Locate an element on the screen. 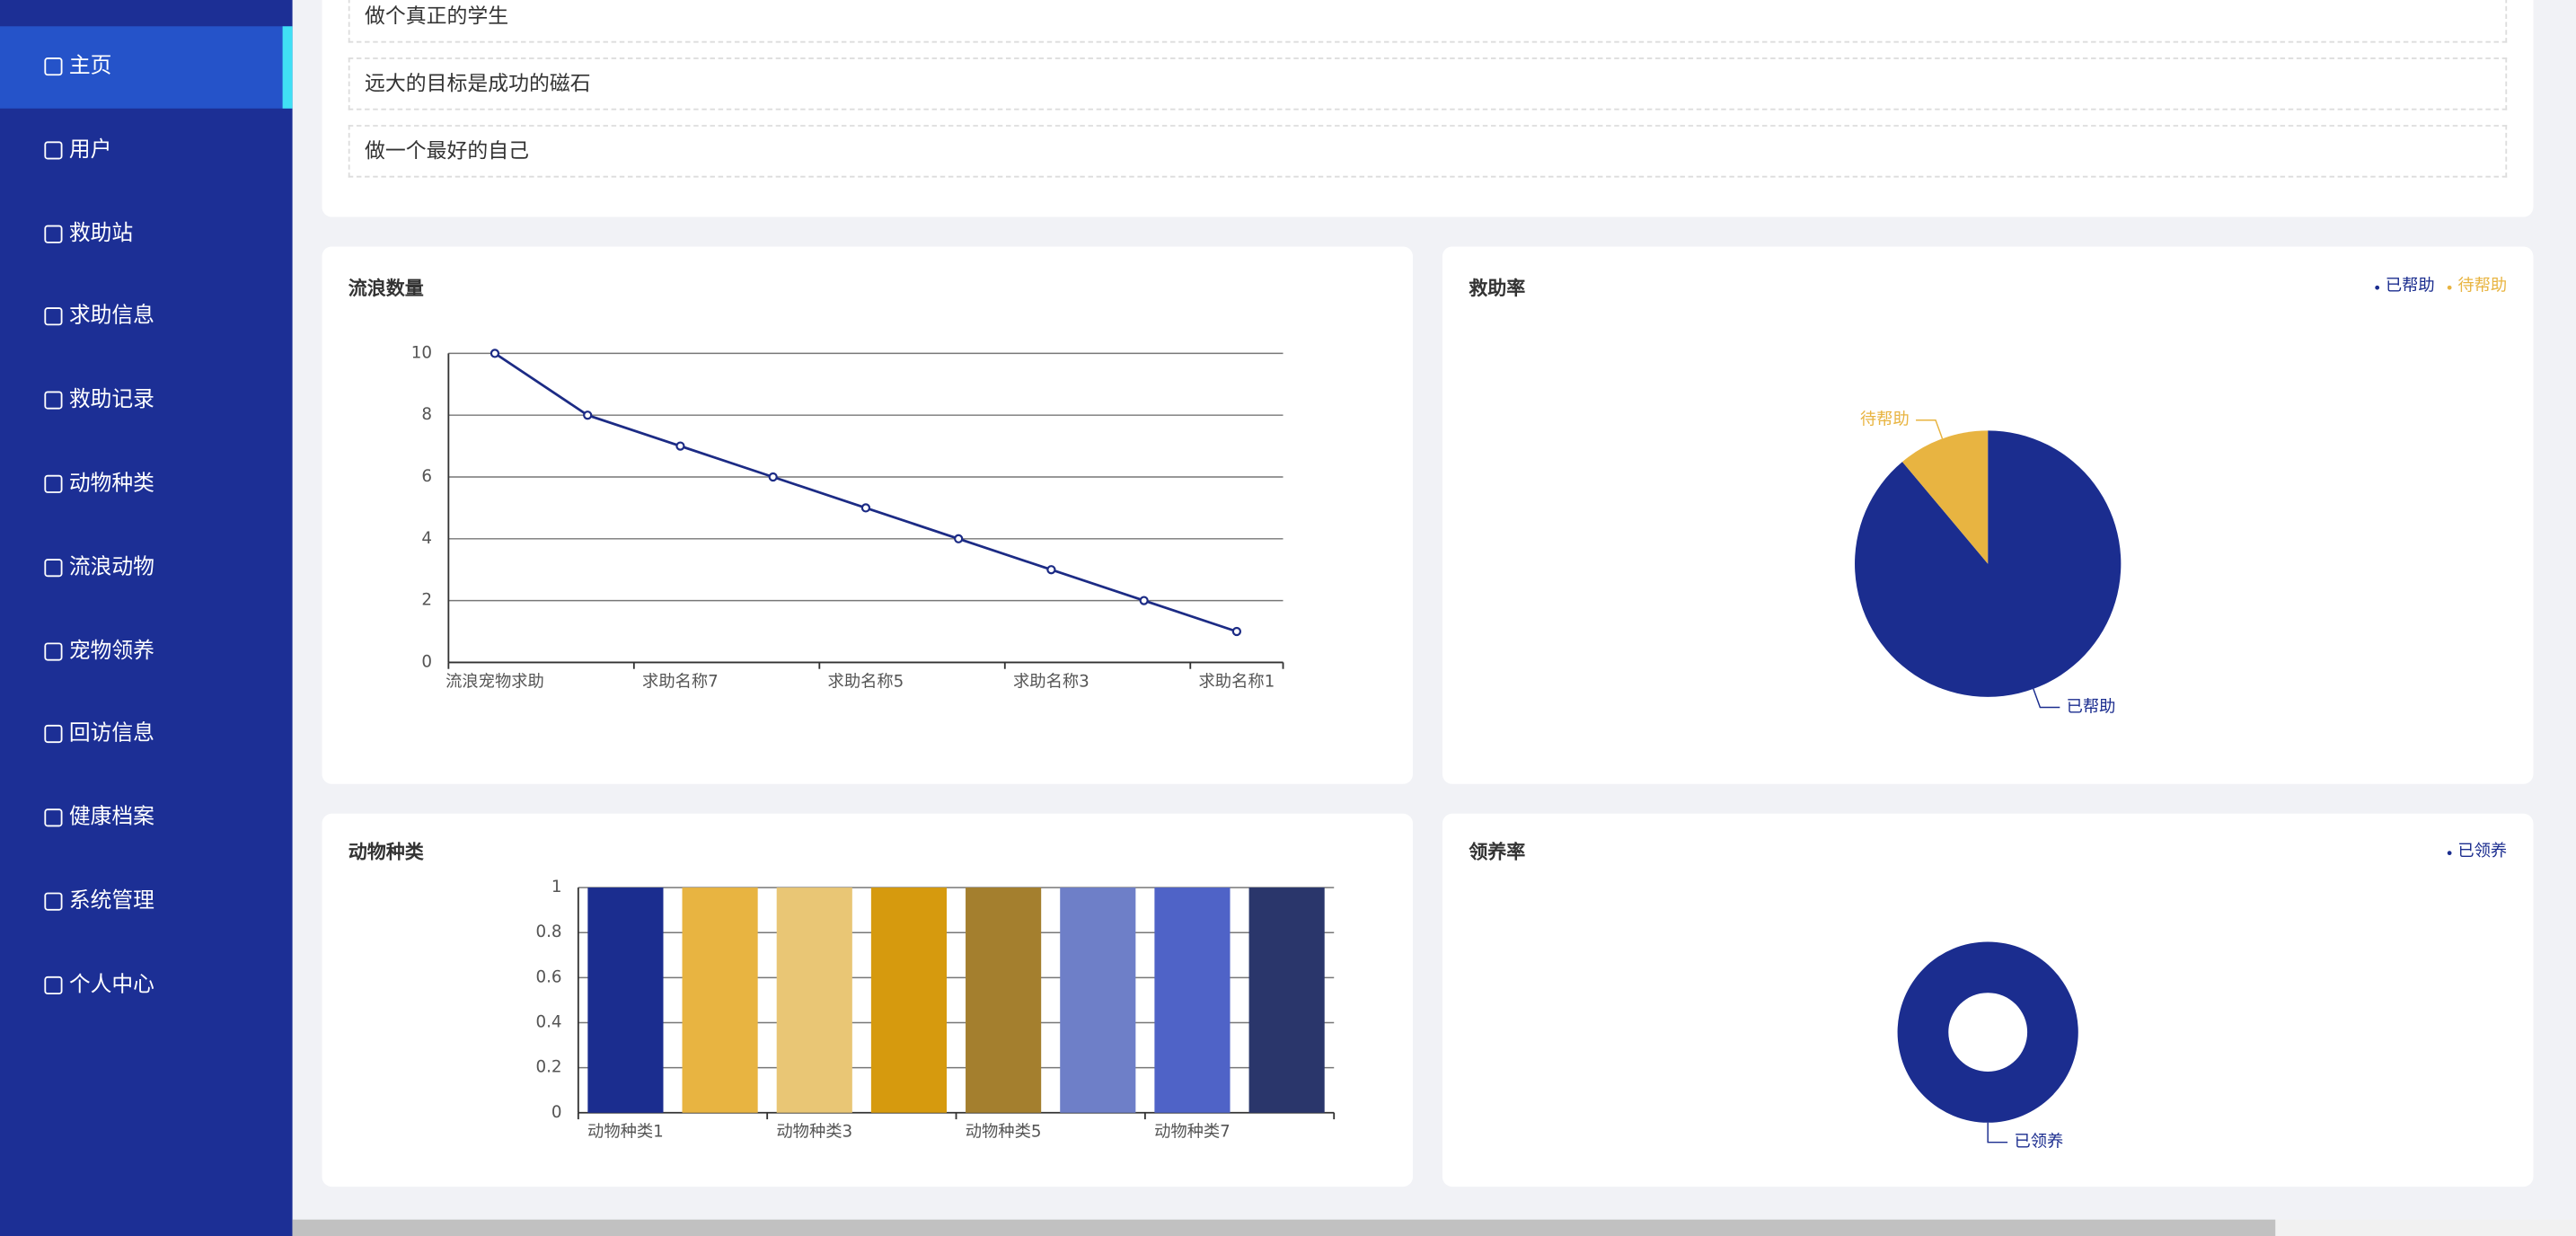  menu-item: 流浪动物 is located at coordinates (146, 568).